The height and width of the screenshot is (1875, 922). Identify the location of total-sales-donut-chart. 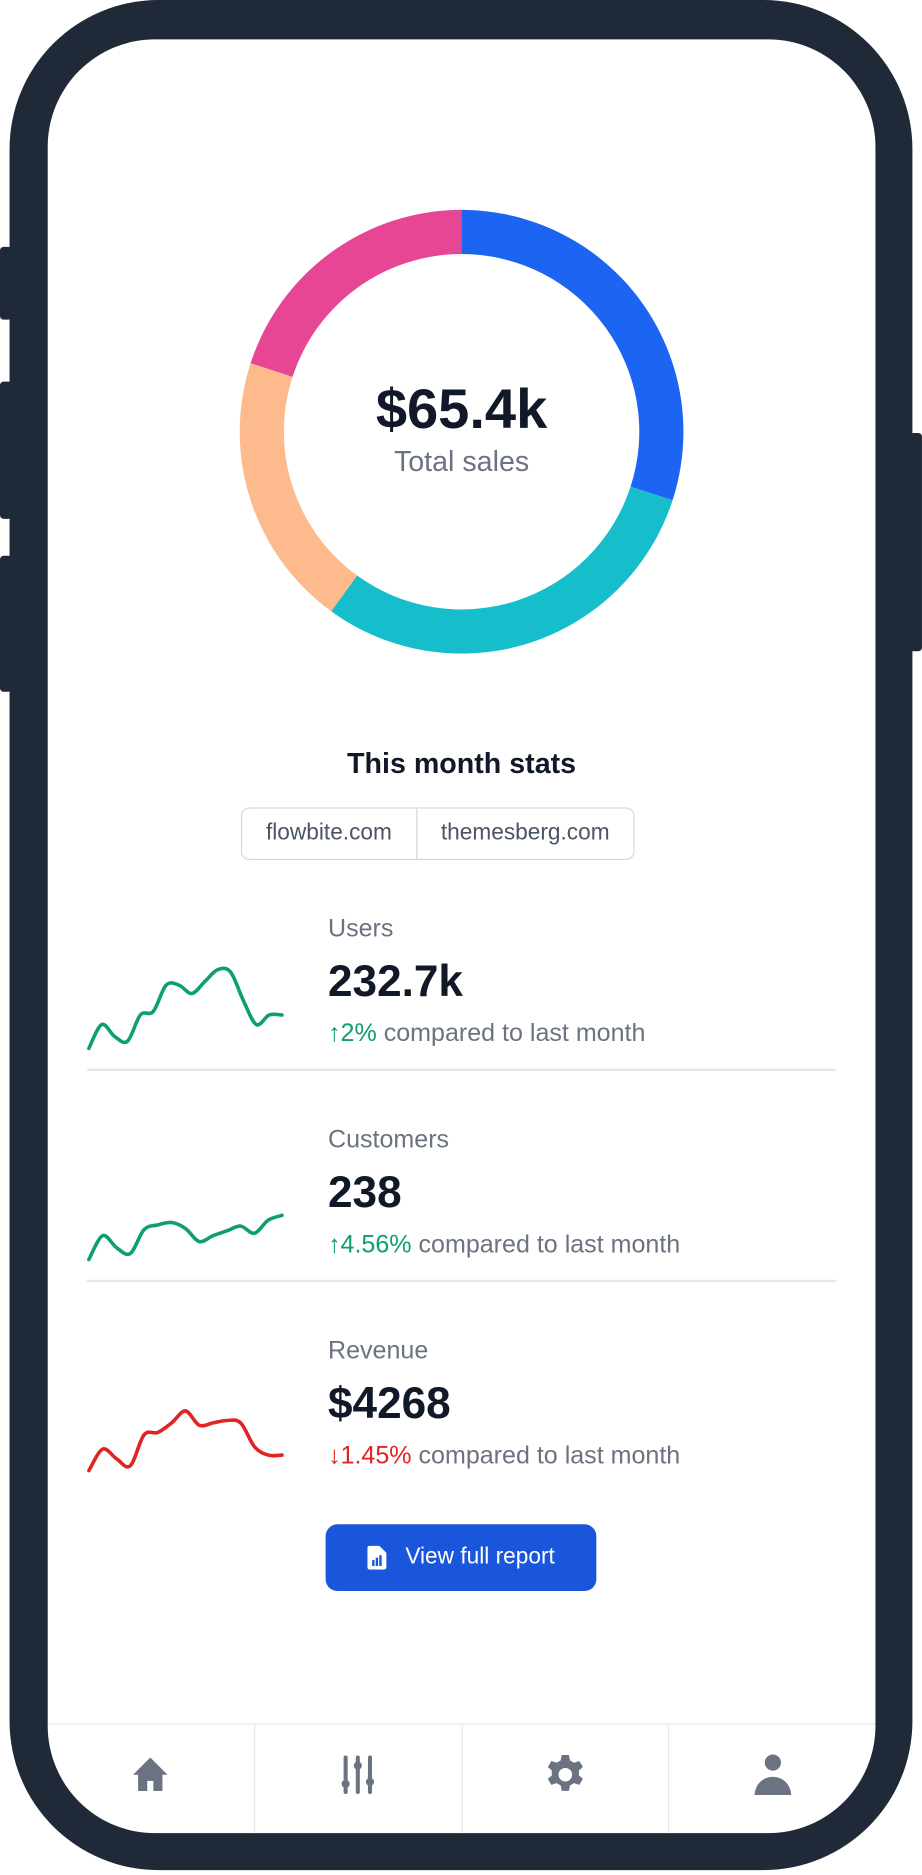
(461, 431).